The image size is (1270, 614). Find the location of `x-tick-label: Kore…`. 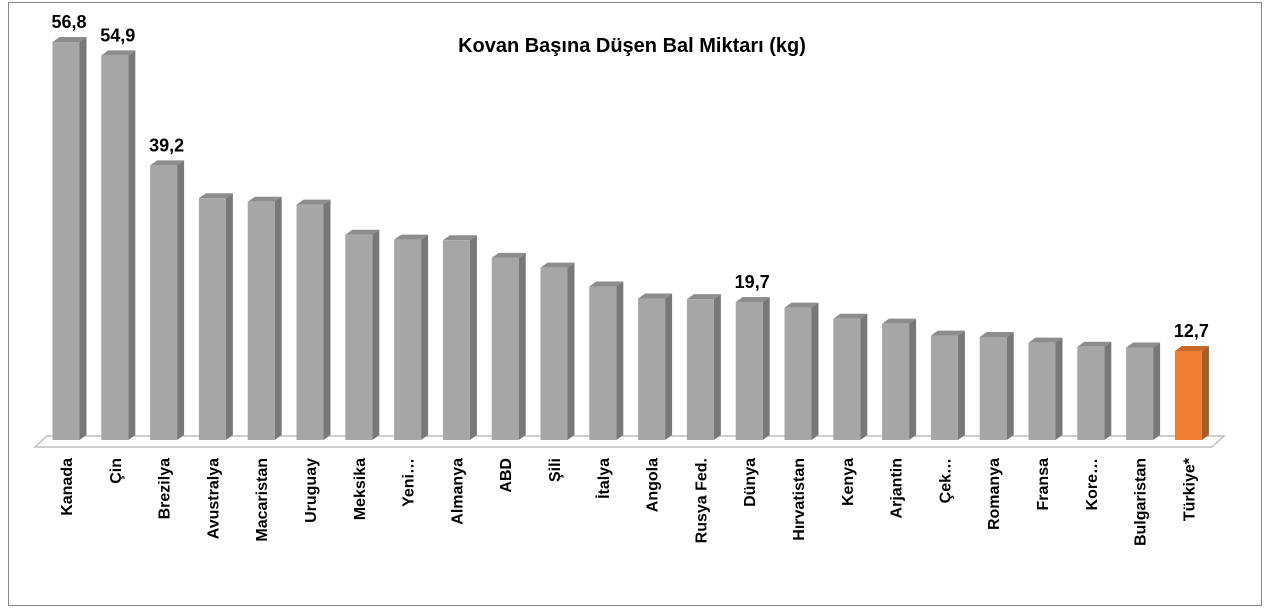

x-tick-label: Kore… is located at coordinates (1092, 484).